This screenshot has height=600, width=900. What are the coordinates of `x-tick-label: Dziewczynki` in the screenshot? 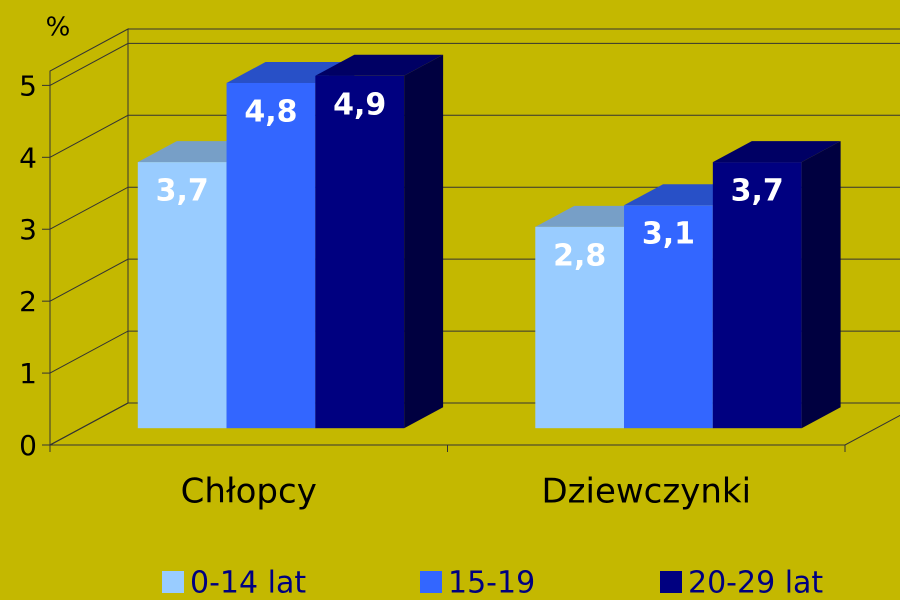 It's located at (646, 492).